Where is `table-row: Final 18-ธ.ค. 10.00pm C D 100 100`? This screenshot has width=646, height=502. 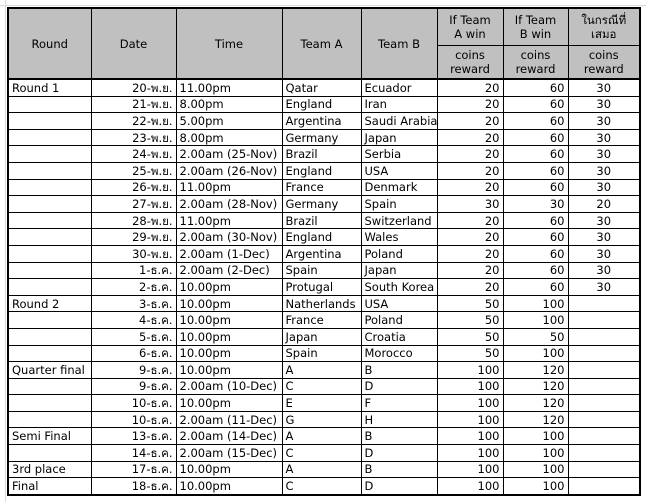 table-row: Final 18-ธ.ค. 10.00pm C D 100 100 is located at coordinates (324, 486).